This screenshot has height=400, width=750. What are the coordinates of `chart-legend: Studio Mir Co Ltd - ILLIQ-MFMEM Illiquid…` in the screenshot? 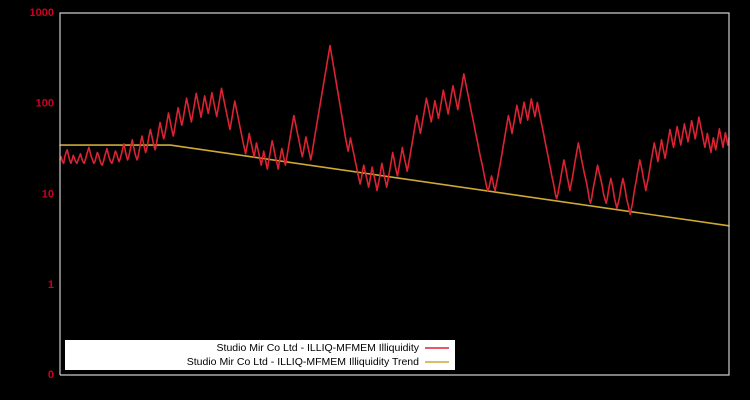 It's located at (260, 355).